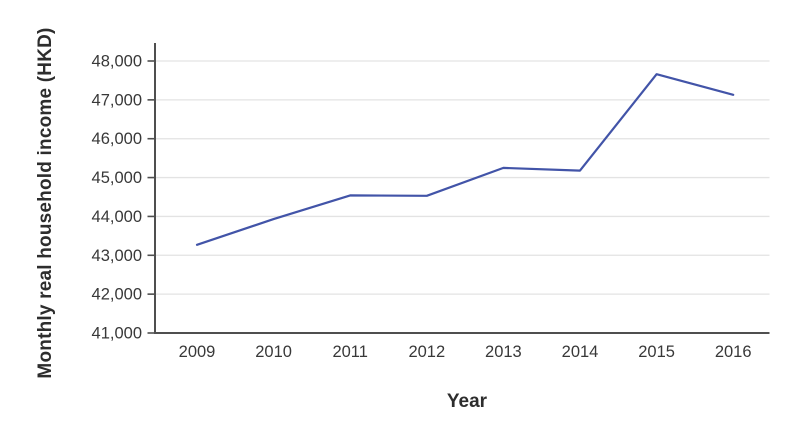  I want to click on x-tick-label: 2012, so click(426, 352).